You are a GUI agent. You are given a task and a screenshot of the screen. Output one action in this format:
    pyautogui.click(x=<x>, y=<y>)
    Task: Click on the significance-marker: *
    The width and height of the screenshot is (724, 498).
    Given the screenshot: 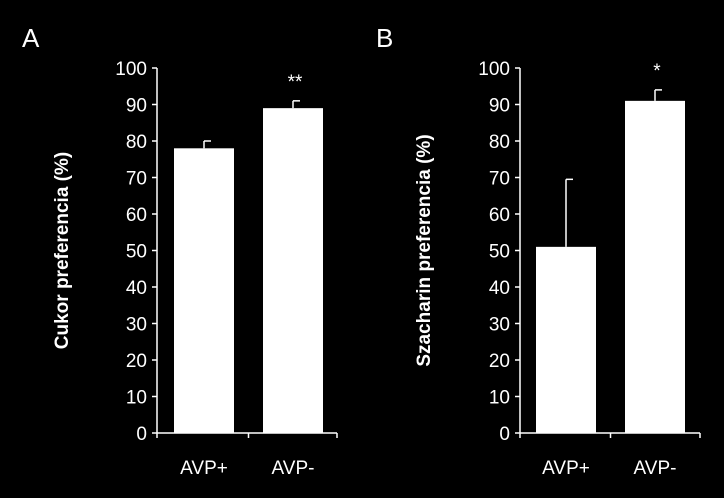 What is the action you would take?
    pyautogui.click(x=657, y=71)
    